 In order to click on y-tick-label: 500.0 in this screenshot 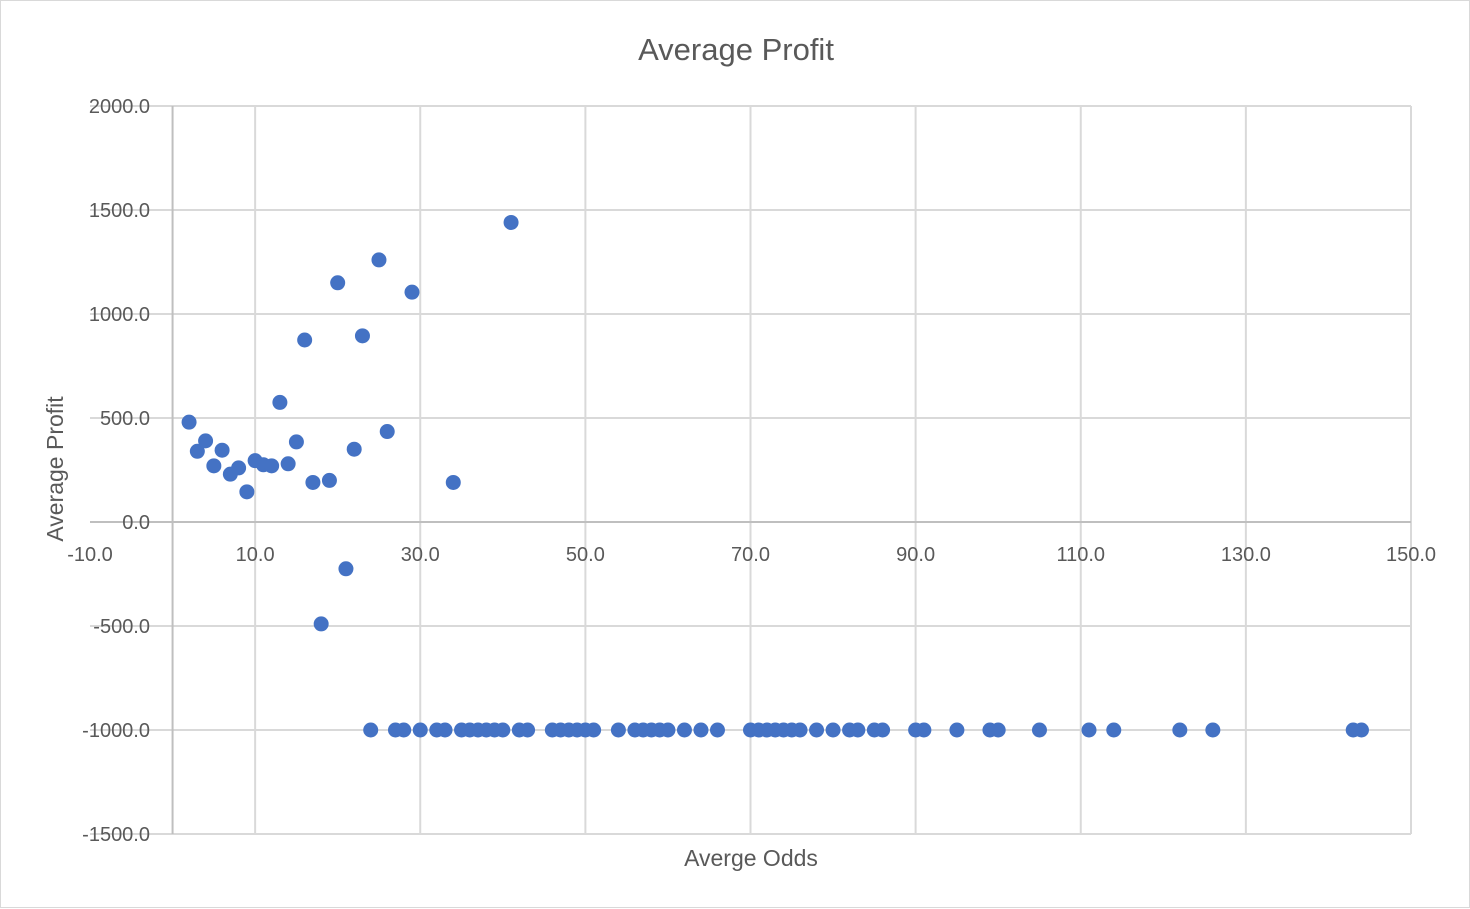, I will do `click(125, 419)`.